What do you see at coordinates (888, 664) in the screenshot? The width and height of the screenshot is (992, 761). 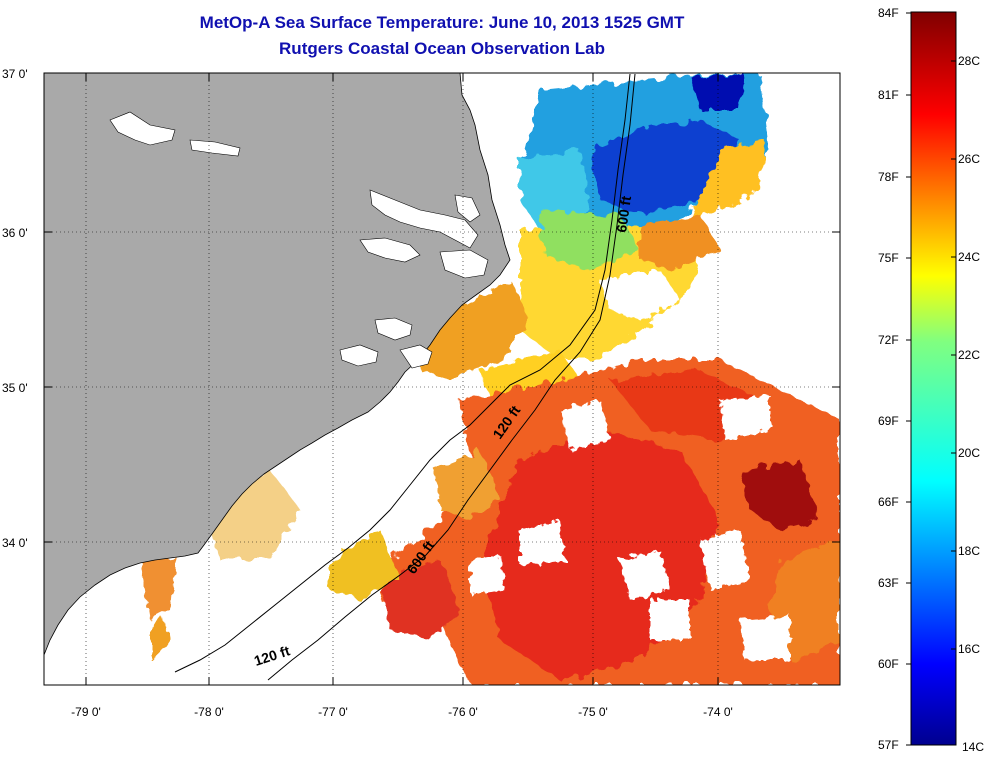 I see `cb-f-60: 60F` at bounding box center [888, 664].